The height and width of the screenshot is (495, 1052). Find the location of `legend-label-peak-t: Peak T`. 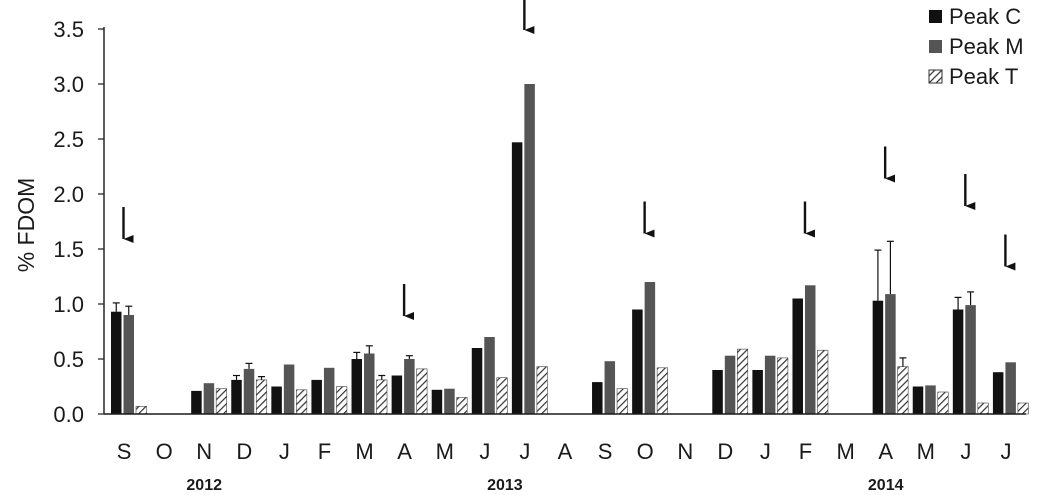

legend-label-peak-t: Peak T is located at coordinates (983, 76).